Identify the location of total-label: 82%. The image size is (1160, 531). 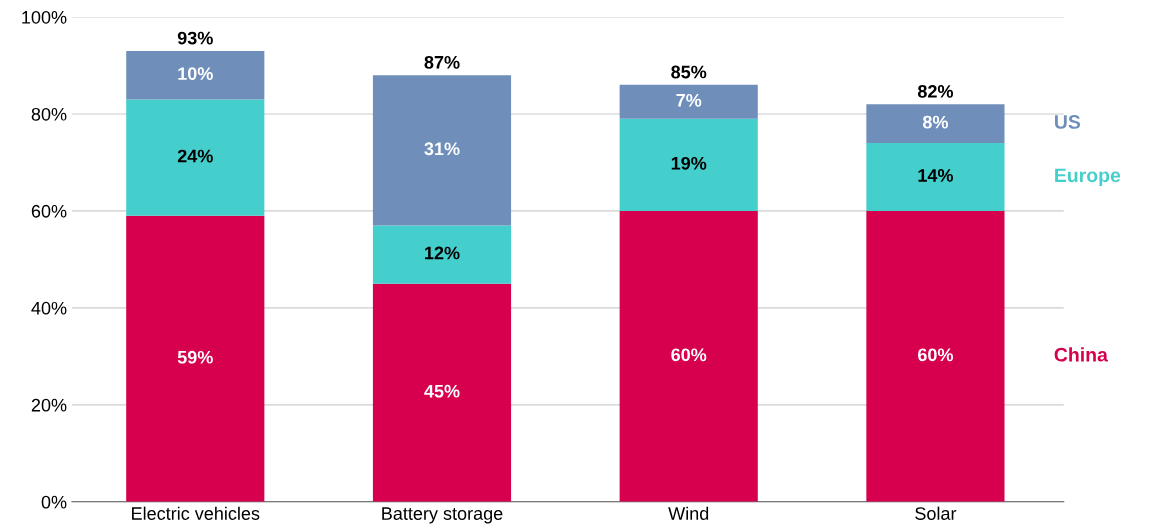
(935, 91).